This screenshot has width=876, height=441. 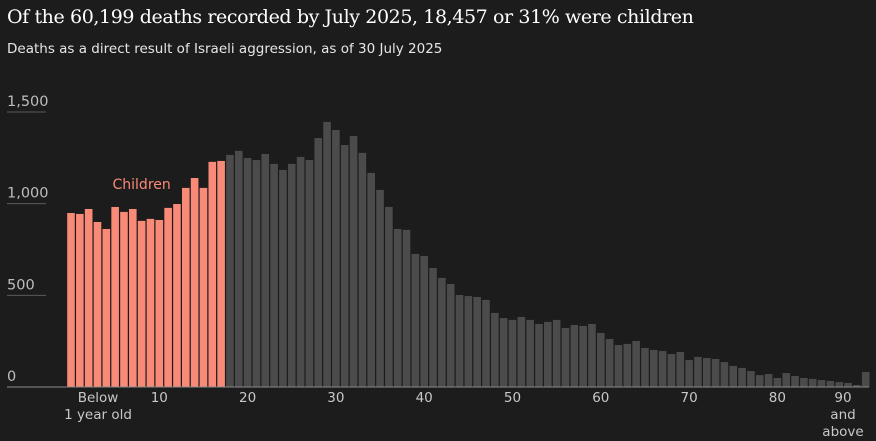 What do you see at coordinates (28, 194) in the screenshot?
I see `y-tick-label: 1,000` at bounding box center [28, 194].